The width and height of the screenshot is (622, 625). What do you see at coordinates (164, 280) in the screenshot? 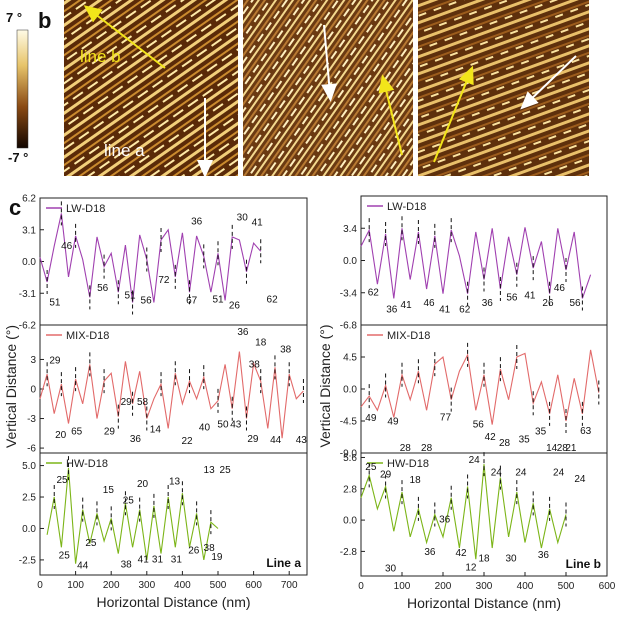
I see `annotation-label: 72` at bounding box center [164, 280].